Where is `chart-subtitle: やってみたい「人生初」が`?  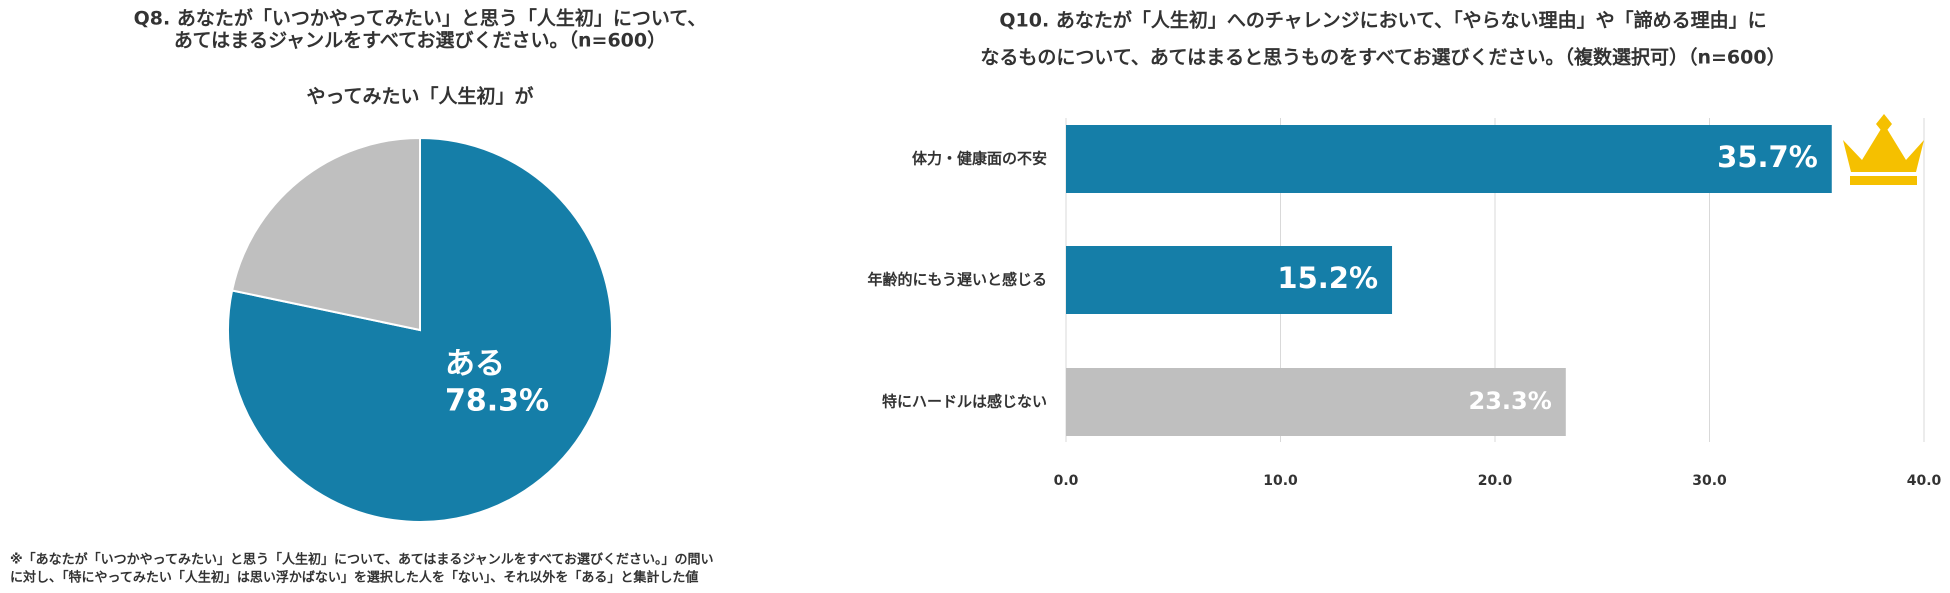 chart-subtitle: やってみたい「人生初」が is located at coordinates (419, 96).